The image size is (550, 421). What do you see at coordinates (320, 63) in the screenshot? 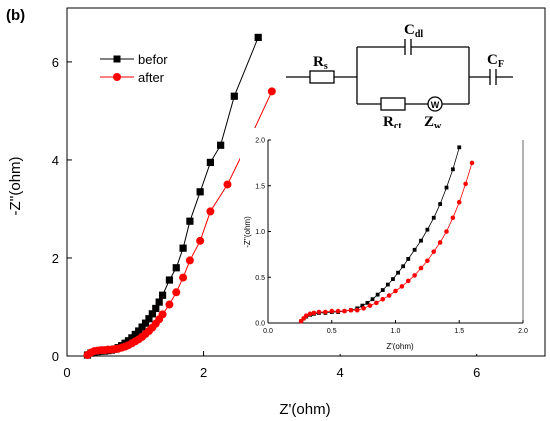
I see `rs-label: Rs` at bounding box center [320, 63].